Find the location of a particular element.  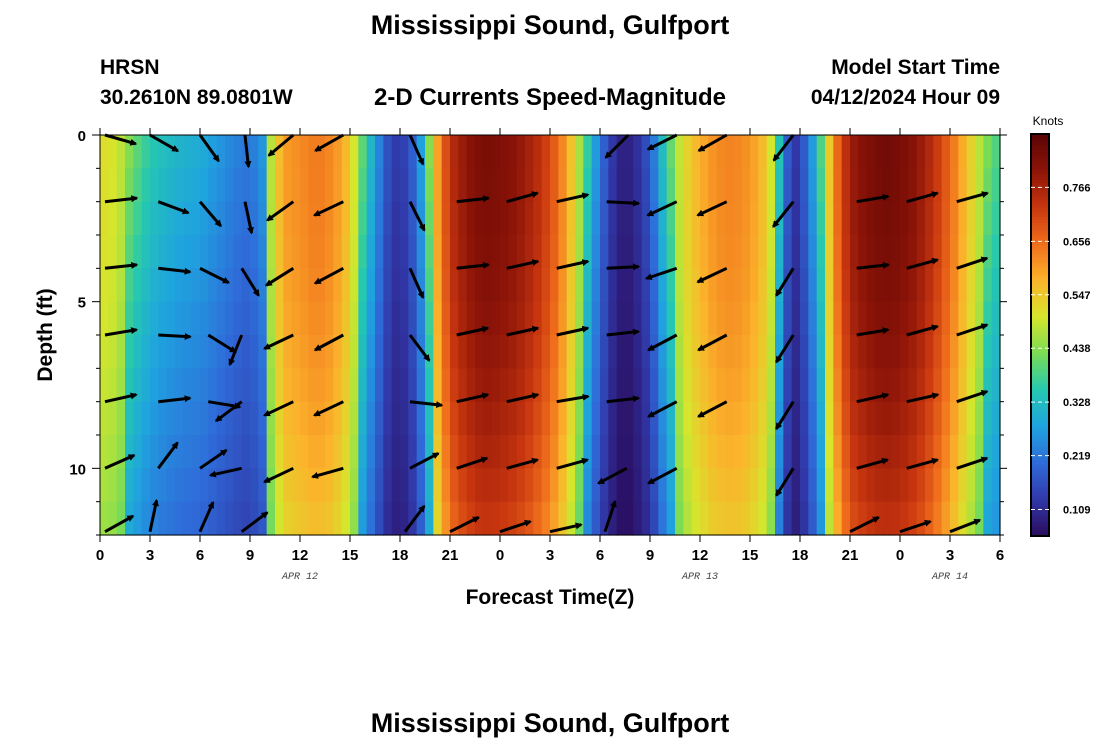

x-tick-label: 21 is located at coordinates (850, 555).